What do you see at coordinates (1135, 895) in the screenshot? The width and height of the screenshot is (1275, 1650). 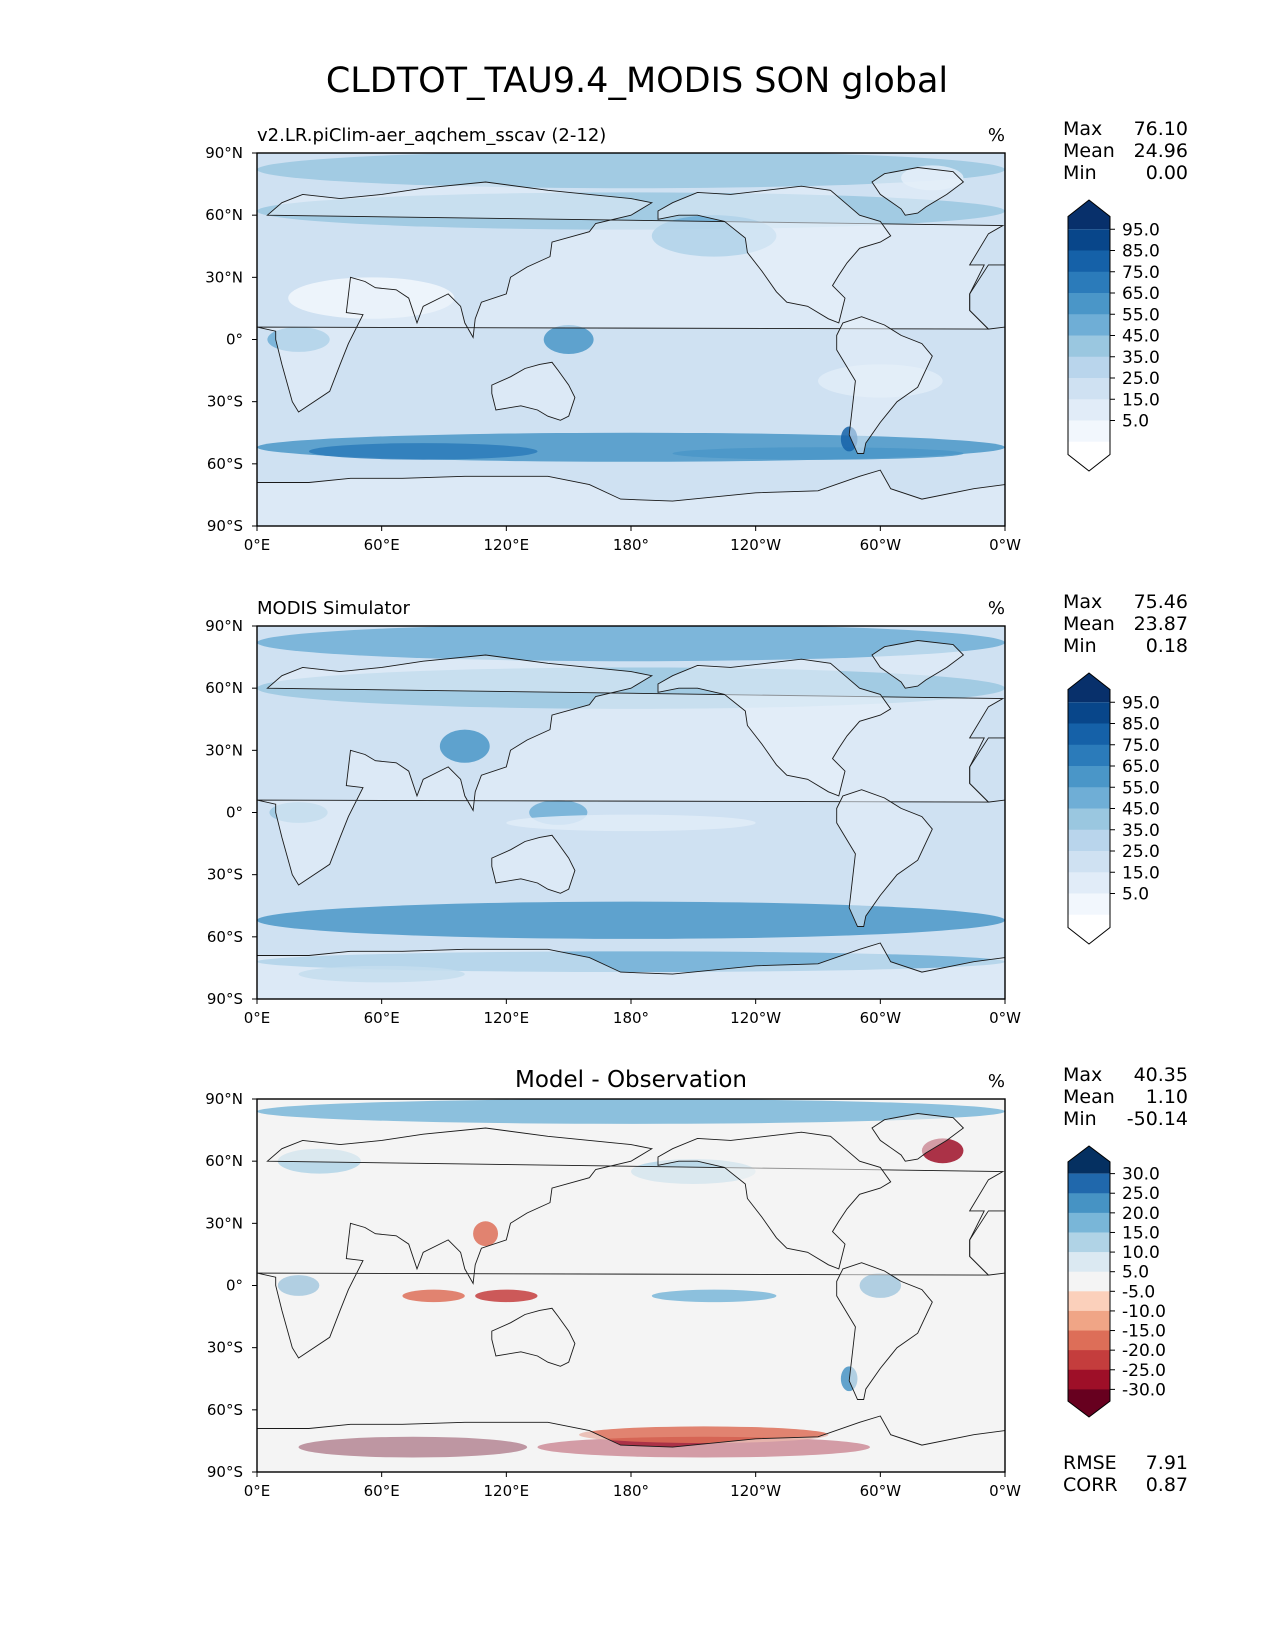 I see `colorbar-label: 5.0` at bounding box center [1135, 895].